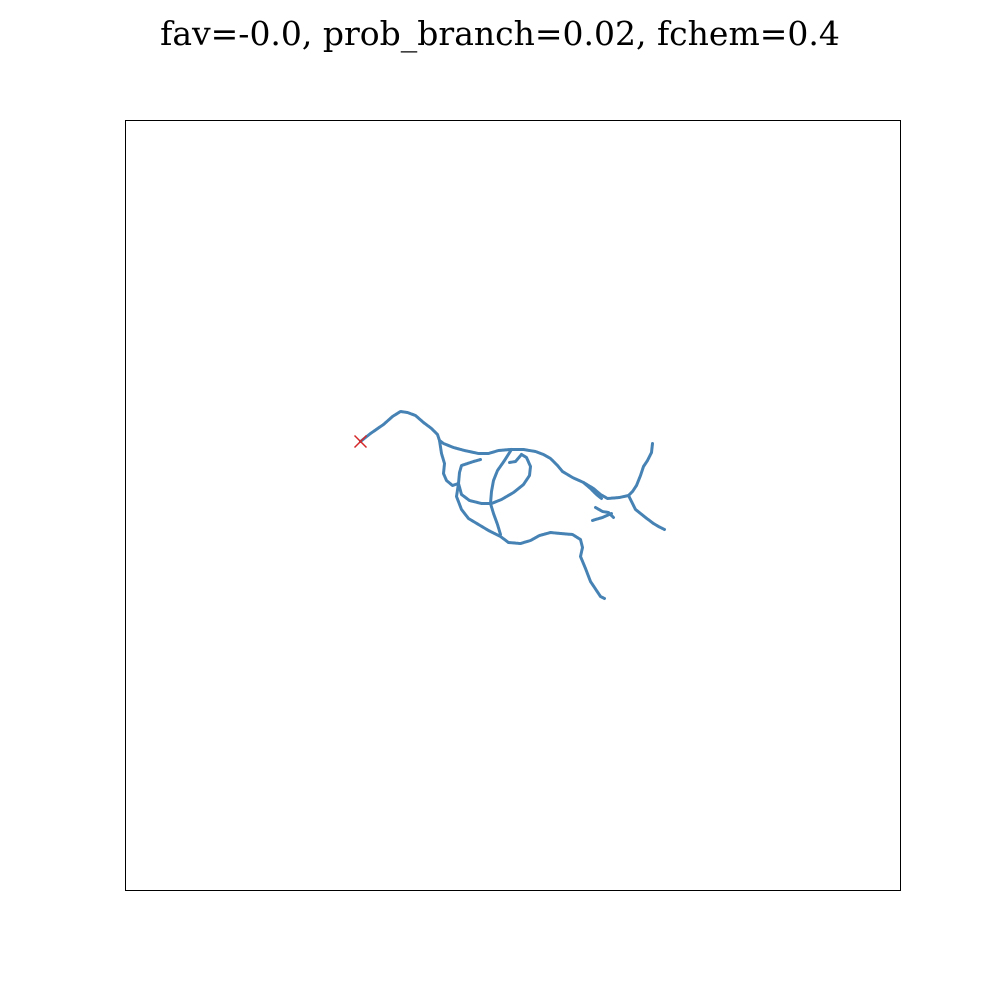  I want to click on chart-title: fav=-0.0, prob_branch=0.02, fchem=0.4, so click(500, 33).